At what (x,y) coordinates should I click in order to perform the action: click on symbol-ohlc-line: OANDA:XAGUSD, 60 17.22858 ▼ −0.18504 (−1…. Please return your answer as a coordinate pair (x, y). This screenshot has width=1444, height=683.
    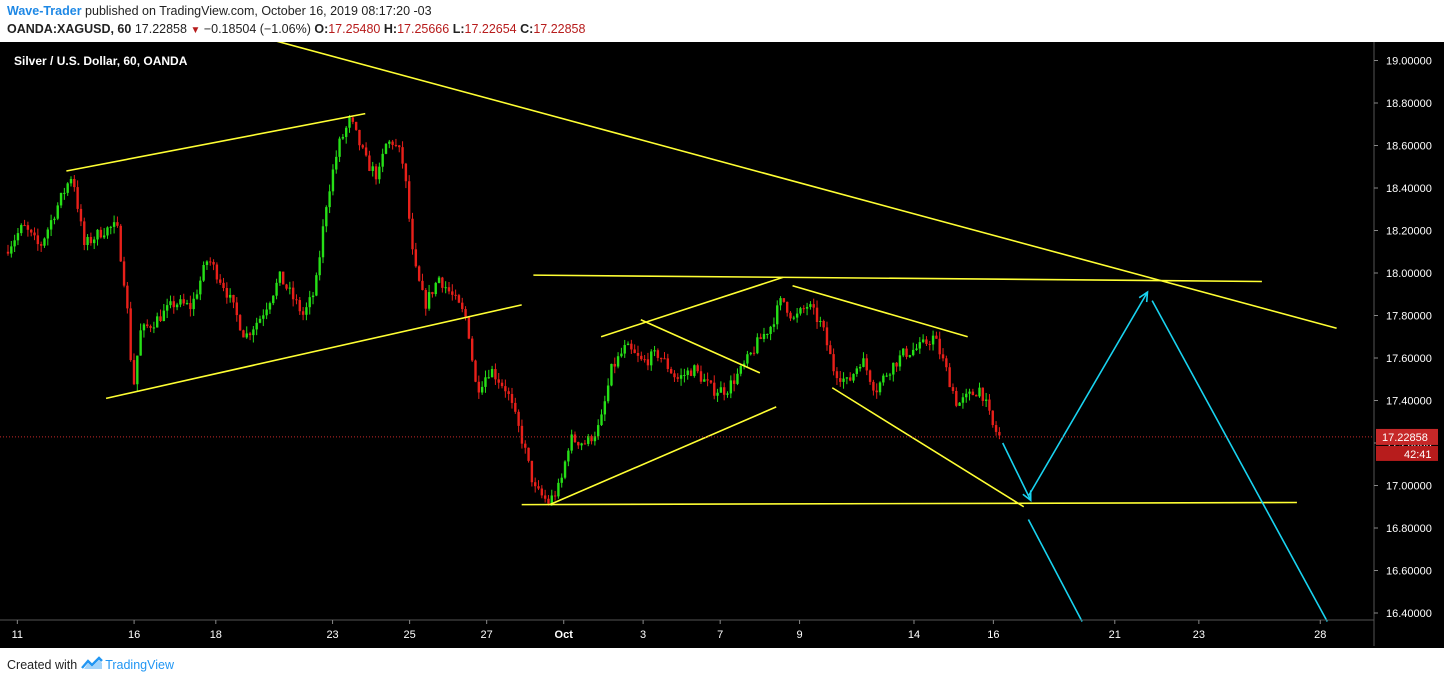
    Looking at the image, I should click on (296, 29).